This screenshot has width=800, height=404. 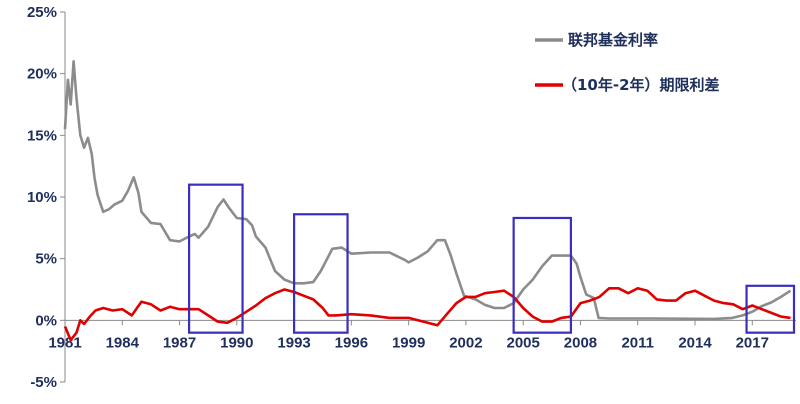 I want to click on x-tick-label: 1984, so click(x=123, y=342).